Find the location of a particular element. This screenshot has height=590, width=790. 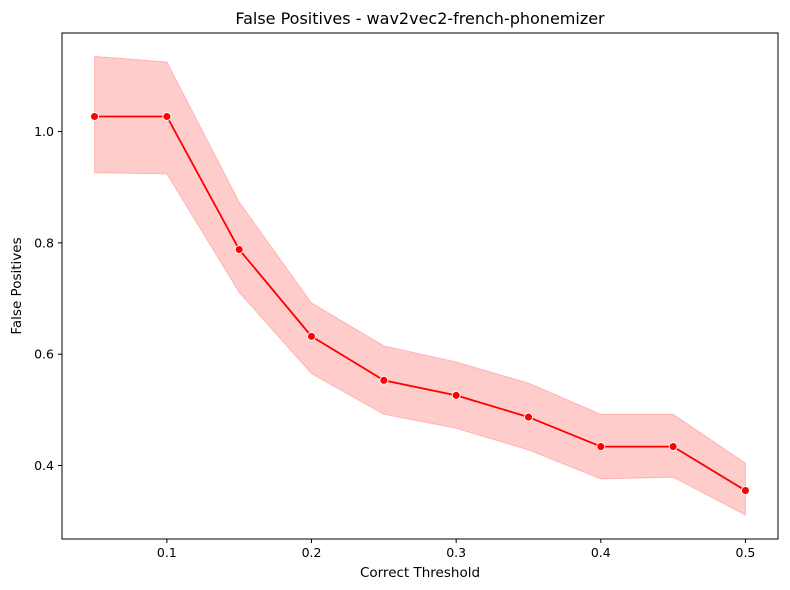

y-tick-label: 0.6 is located at coordinates (44, 354).